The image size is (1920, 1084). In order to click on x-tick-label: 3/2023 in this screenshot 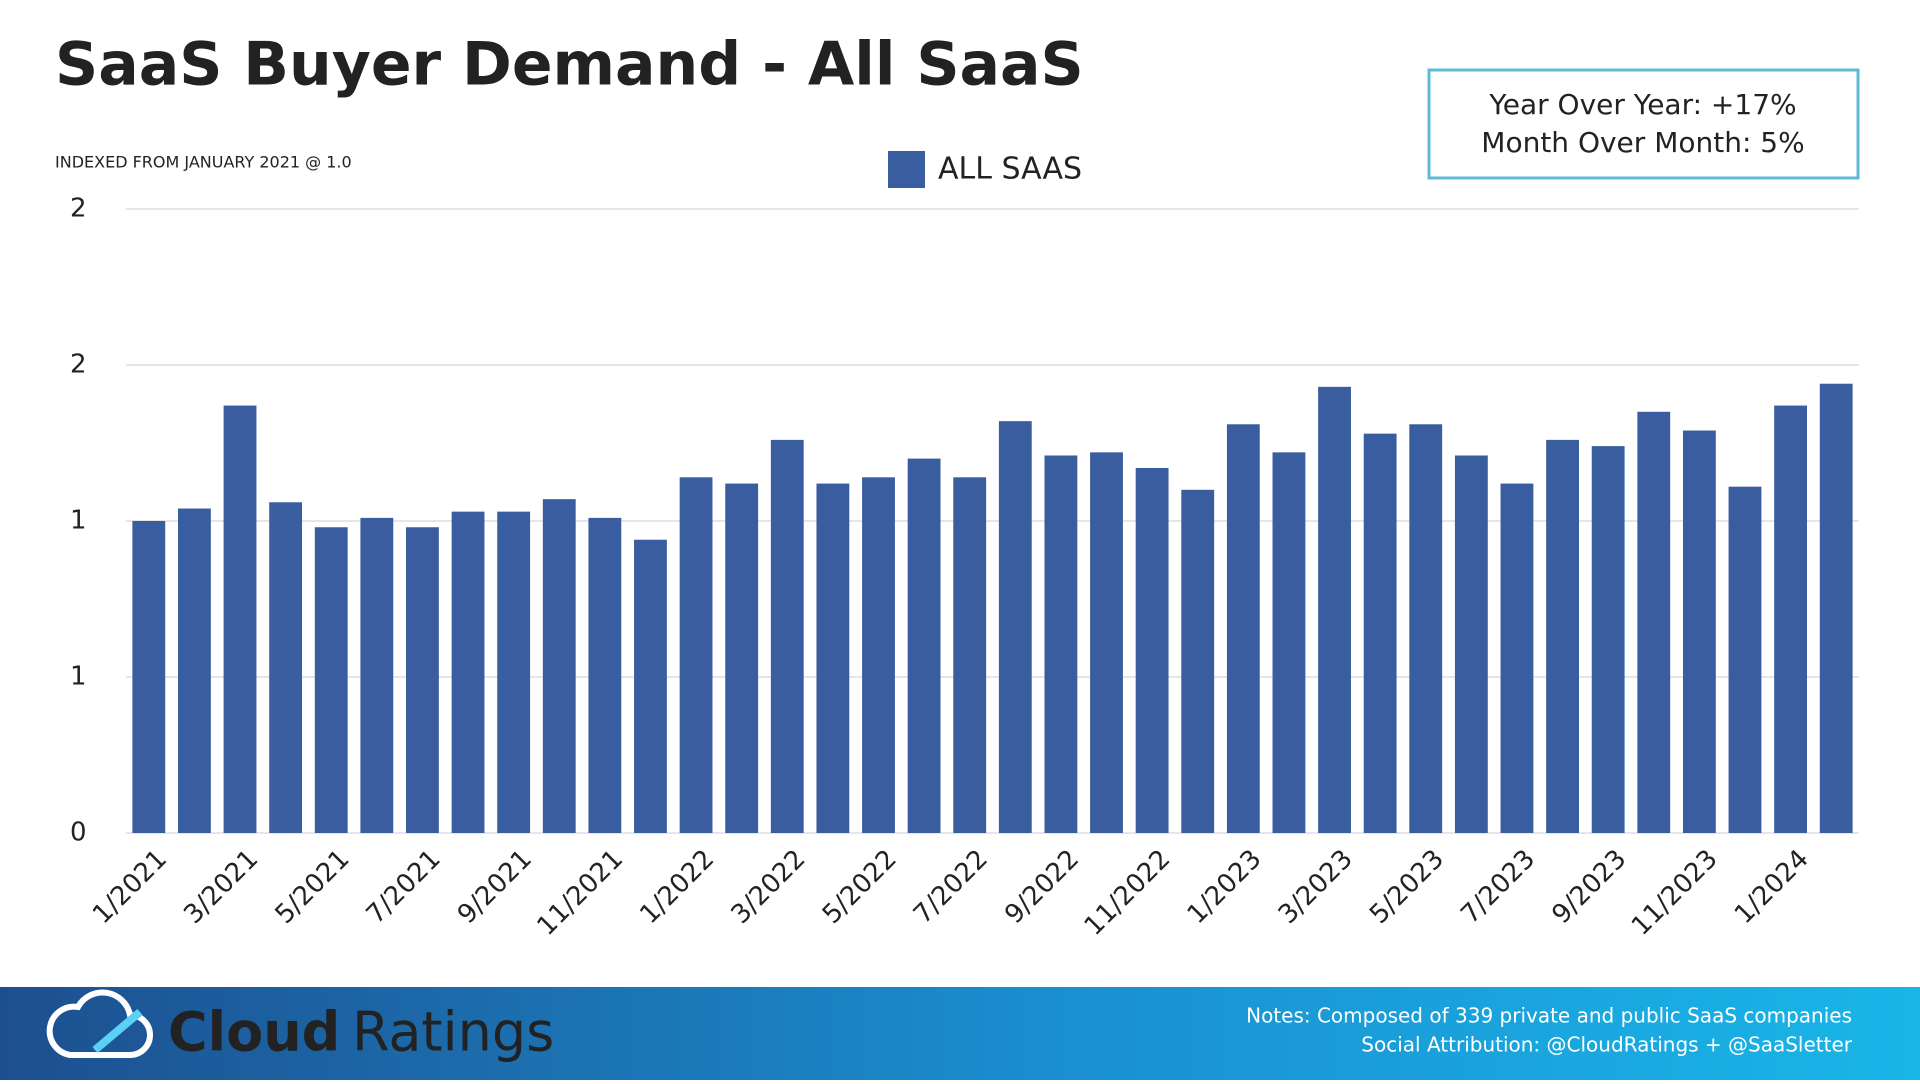, I will do `click(1316, 887)`.